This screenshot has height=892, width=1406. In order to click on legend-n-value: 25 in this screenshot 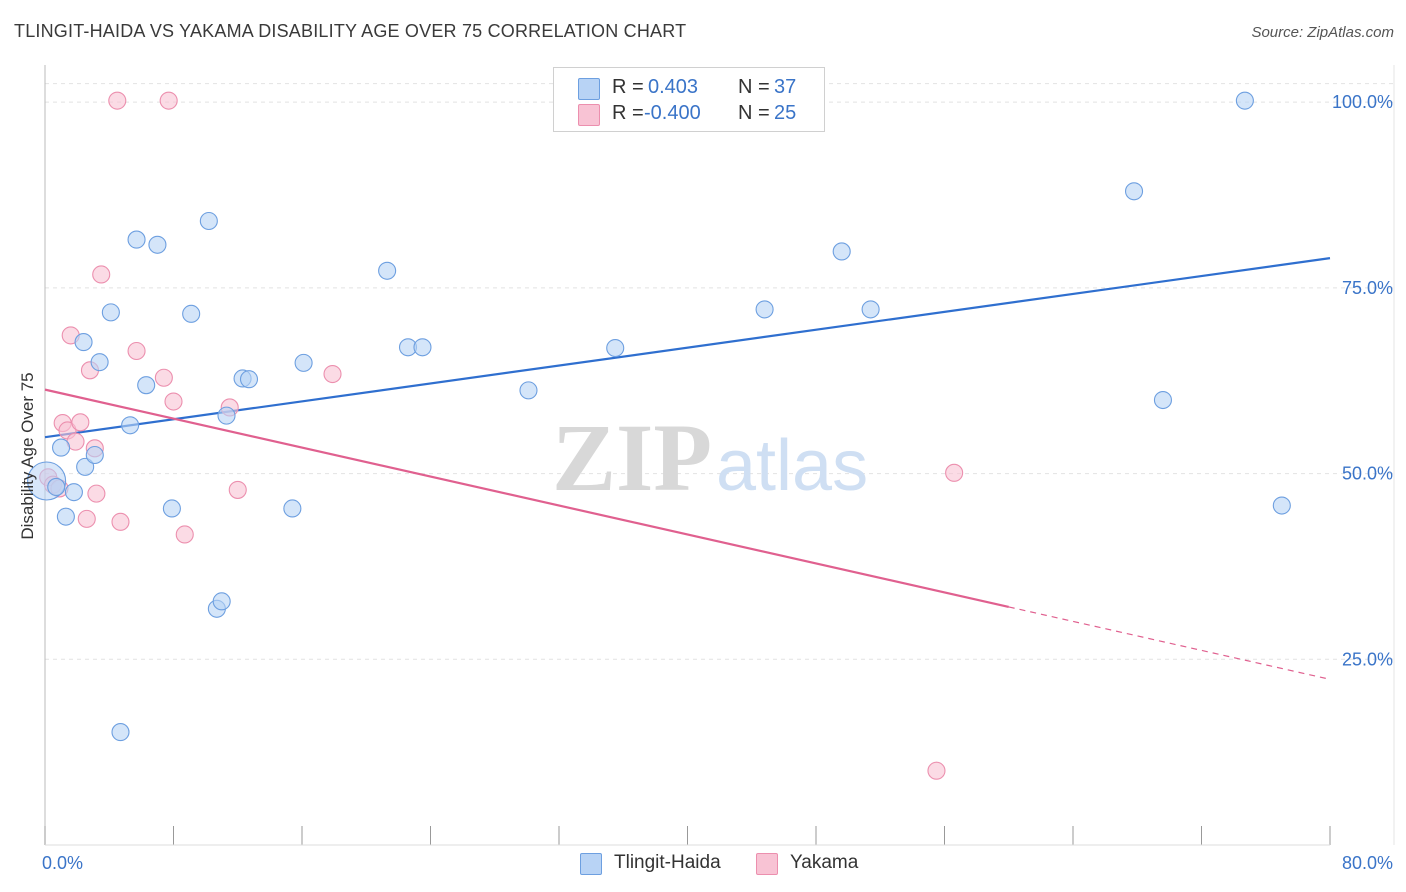, I will do `click(785, 113)`.